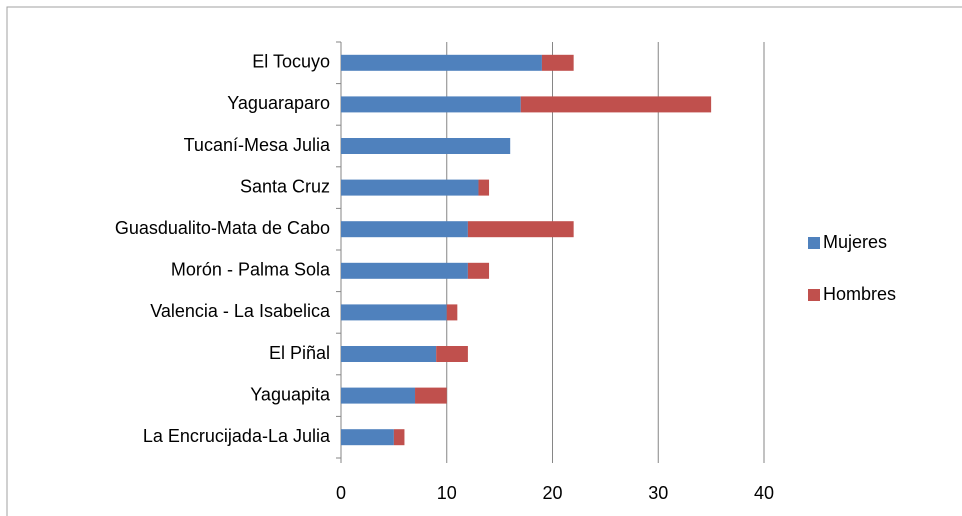  What do you see at coordinates (290, 394) in the screenshot?
I see `y-tick-label: Yaguapita` at bounding box center [290, 394].